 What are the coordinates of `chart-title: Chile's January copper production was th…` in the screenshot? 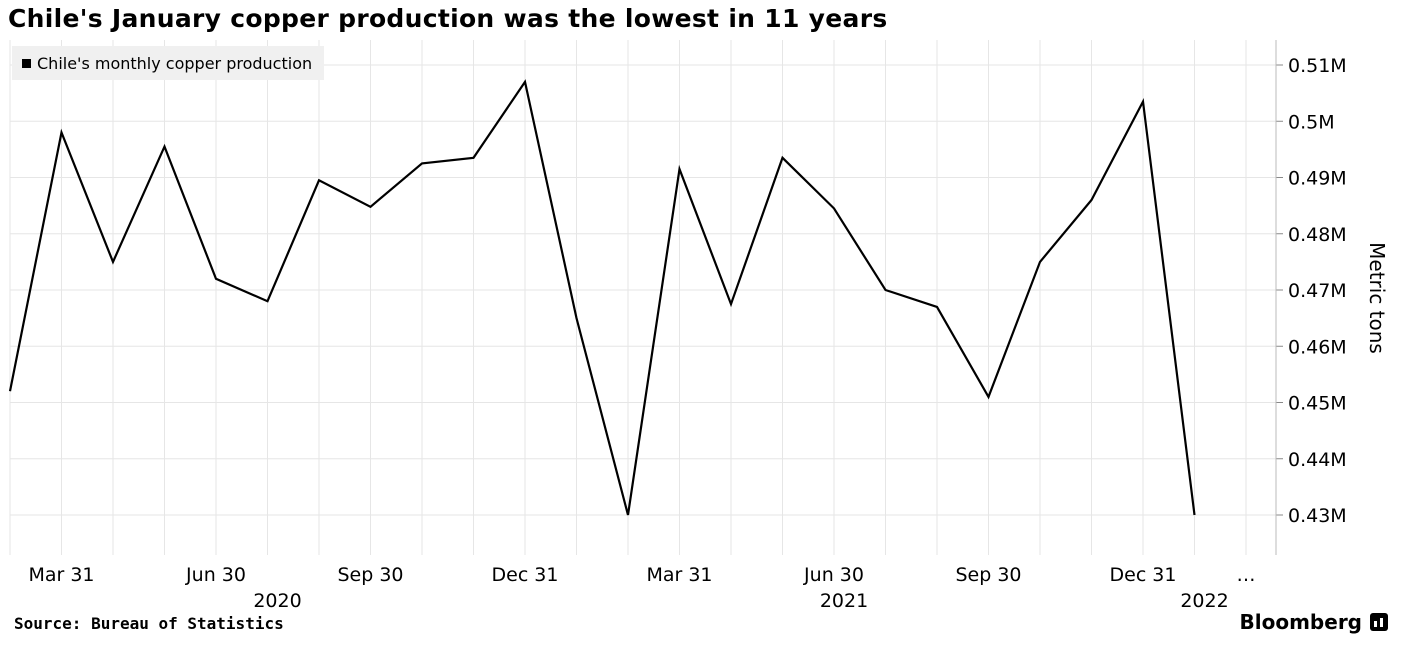 It's located at (448, 18).